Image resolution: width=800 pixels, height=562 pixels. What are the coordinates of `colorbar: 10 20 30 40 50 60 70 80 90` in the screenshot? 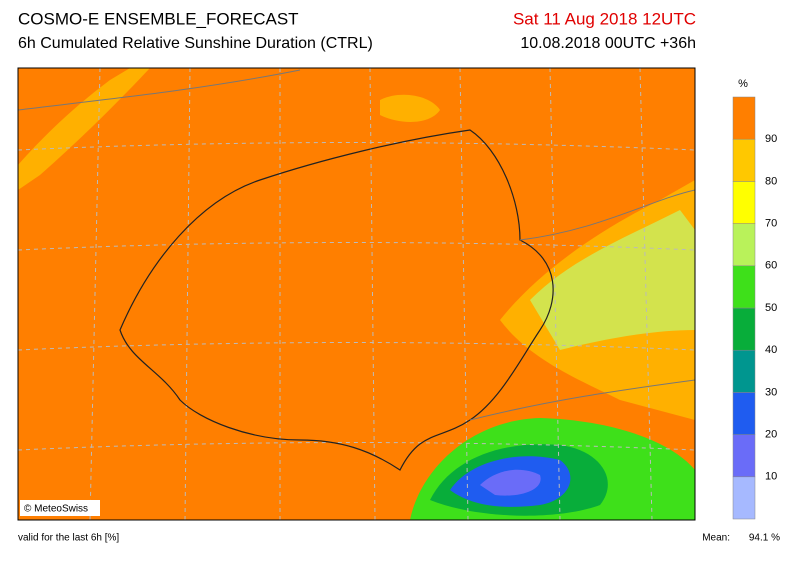 It's located at (754, 308).